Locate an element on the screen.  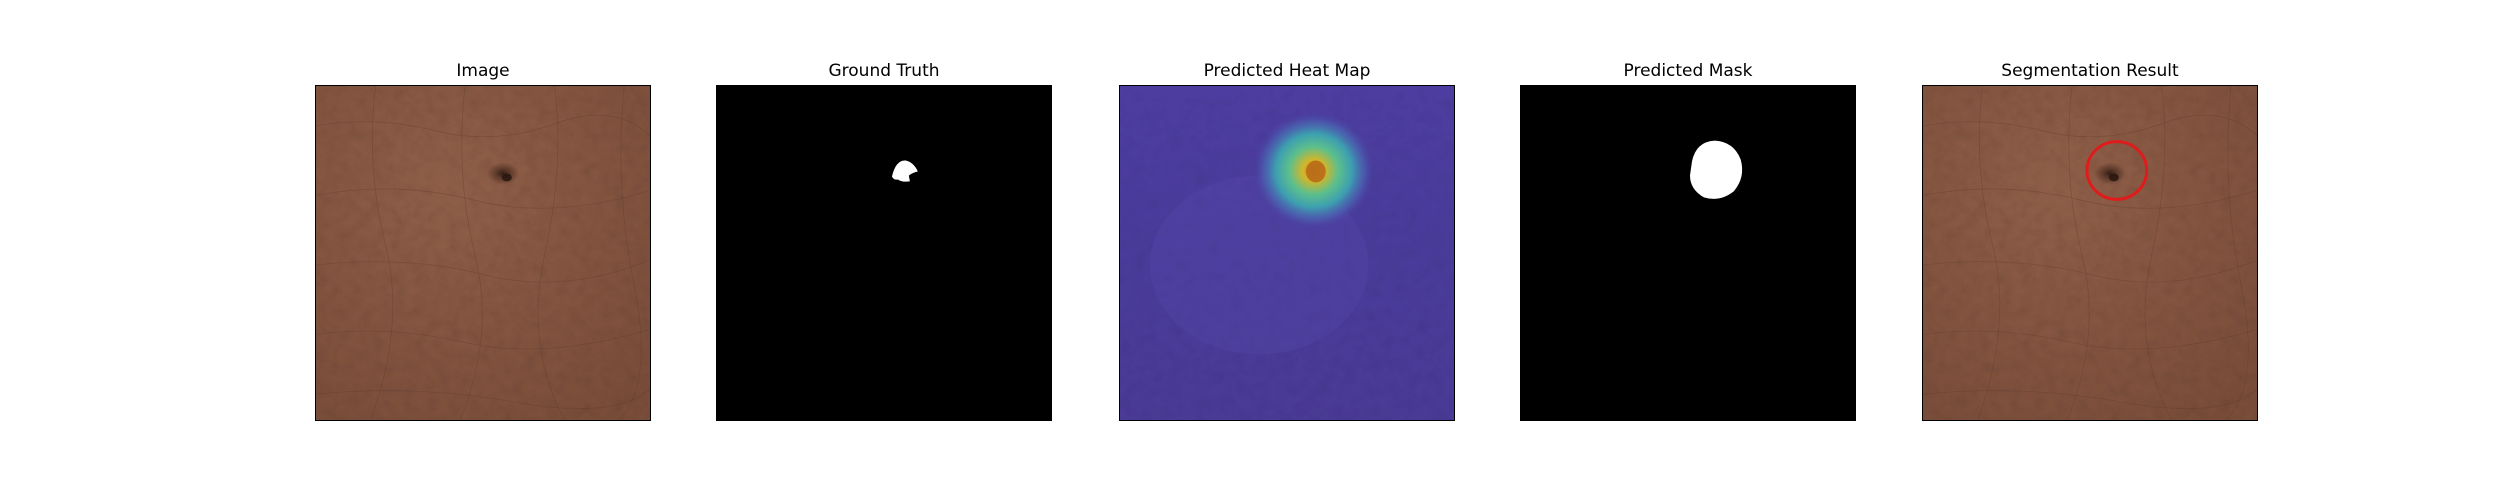
segmentation-circle is located at coordinates (2117, 170).